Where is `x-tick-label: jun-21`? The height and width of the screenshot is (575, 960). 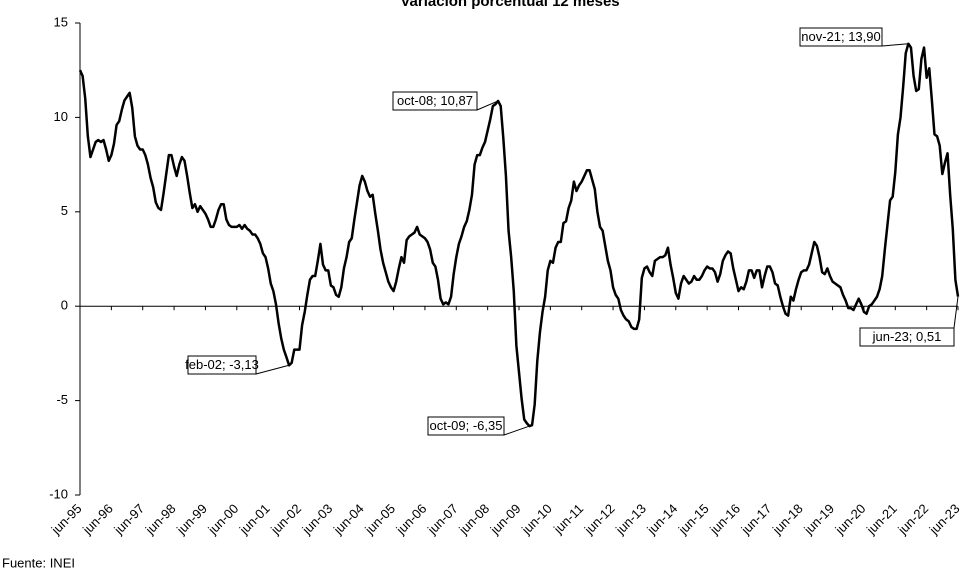
x-tick-label: jun-21 is located at coordinates (881, 519).